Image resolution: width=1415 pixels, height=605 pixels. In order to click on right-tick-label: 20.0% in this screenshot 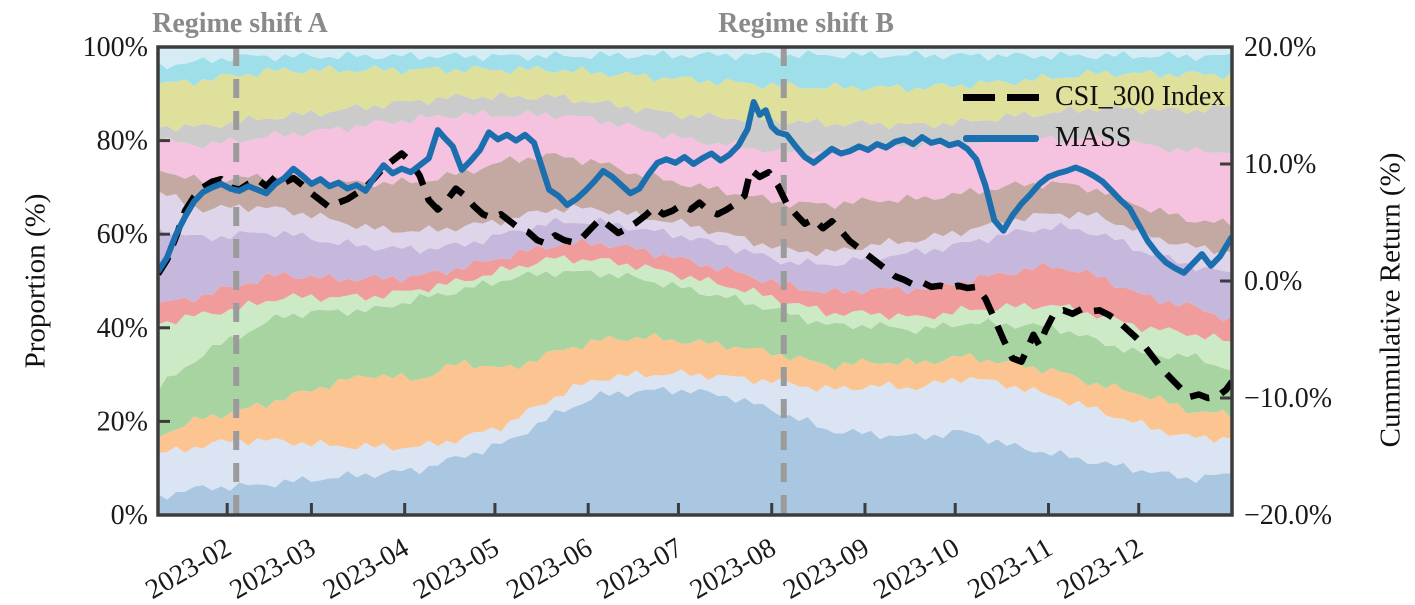, I will do `click(1280, 47)`.